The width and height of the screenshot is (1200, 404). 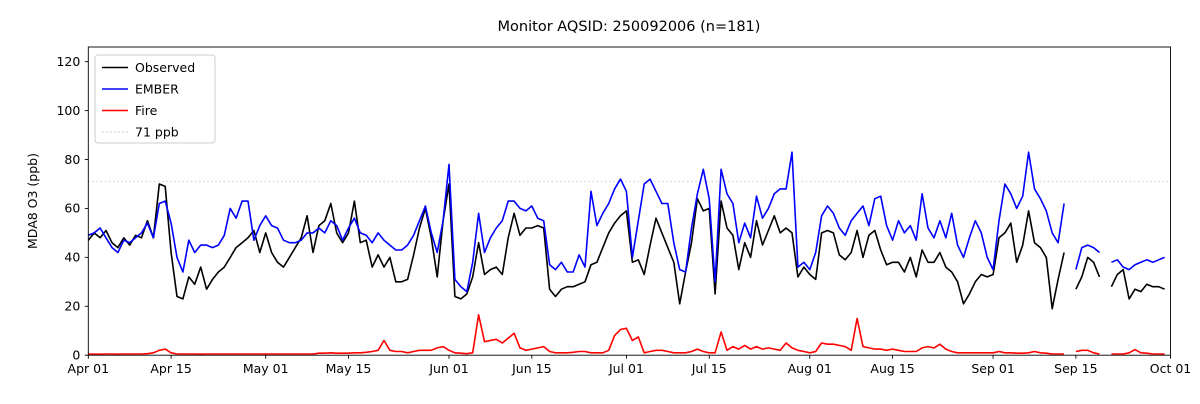 I want to click on legend-label: EMBER, so click(x=157, y=88).